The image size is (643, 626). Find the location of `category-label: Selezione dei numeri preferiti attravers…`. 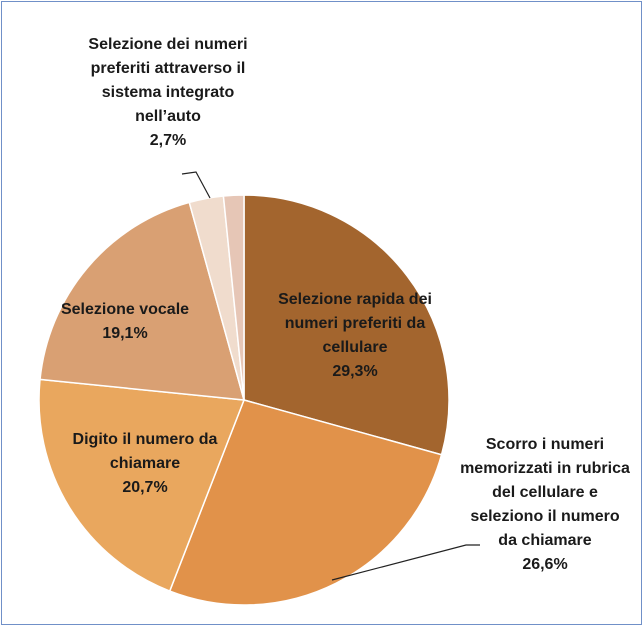

category-label: Selezione dei numeri preferiti attravers… is located at coordinates (168, 80).